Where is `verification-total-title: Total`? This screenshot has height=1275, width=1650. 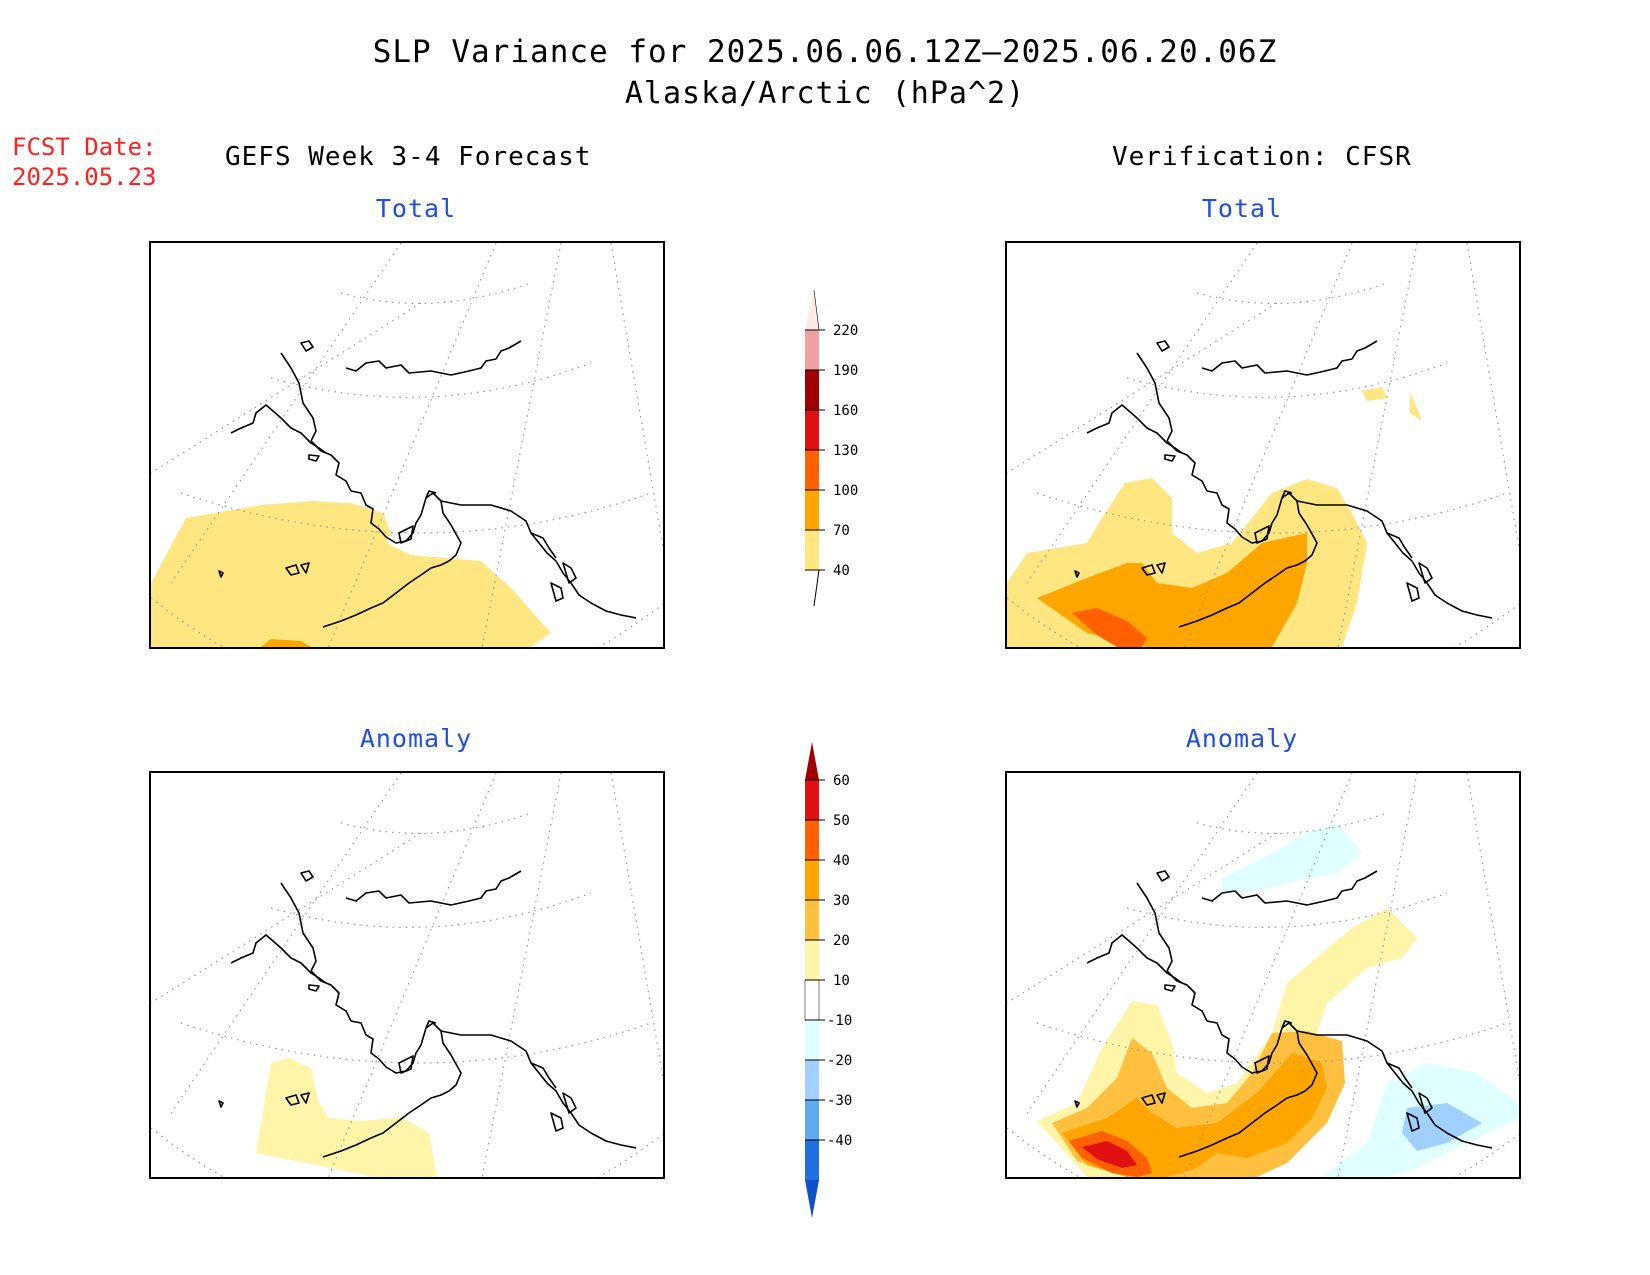 verification-total-title: Total is located at coordinates (1242, 208).